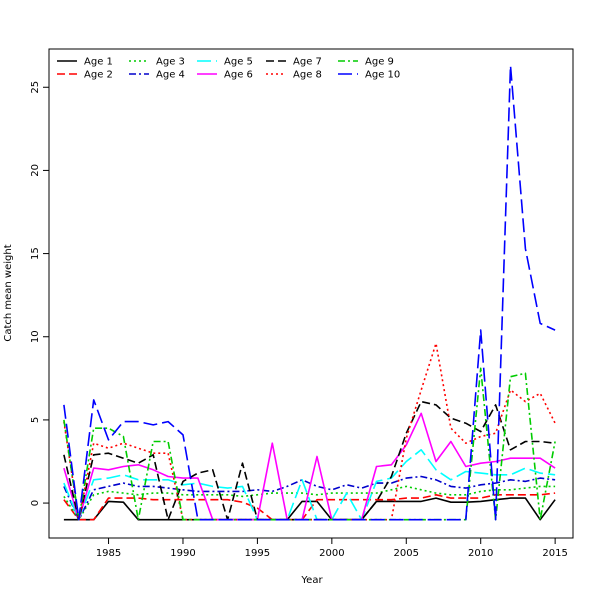 Image resolution: width=600 pixels, height=600 pixels. I want to click on y-tick-label: 5, so click(35, 420).